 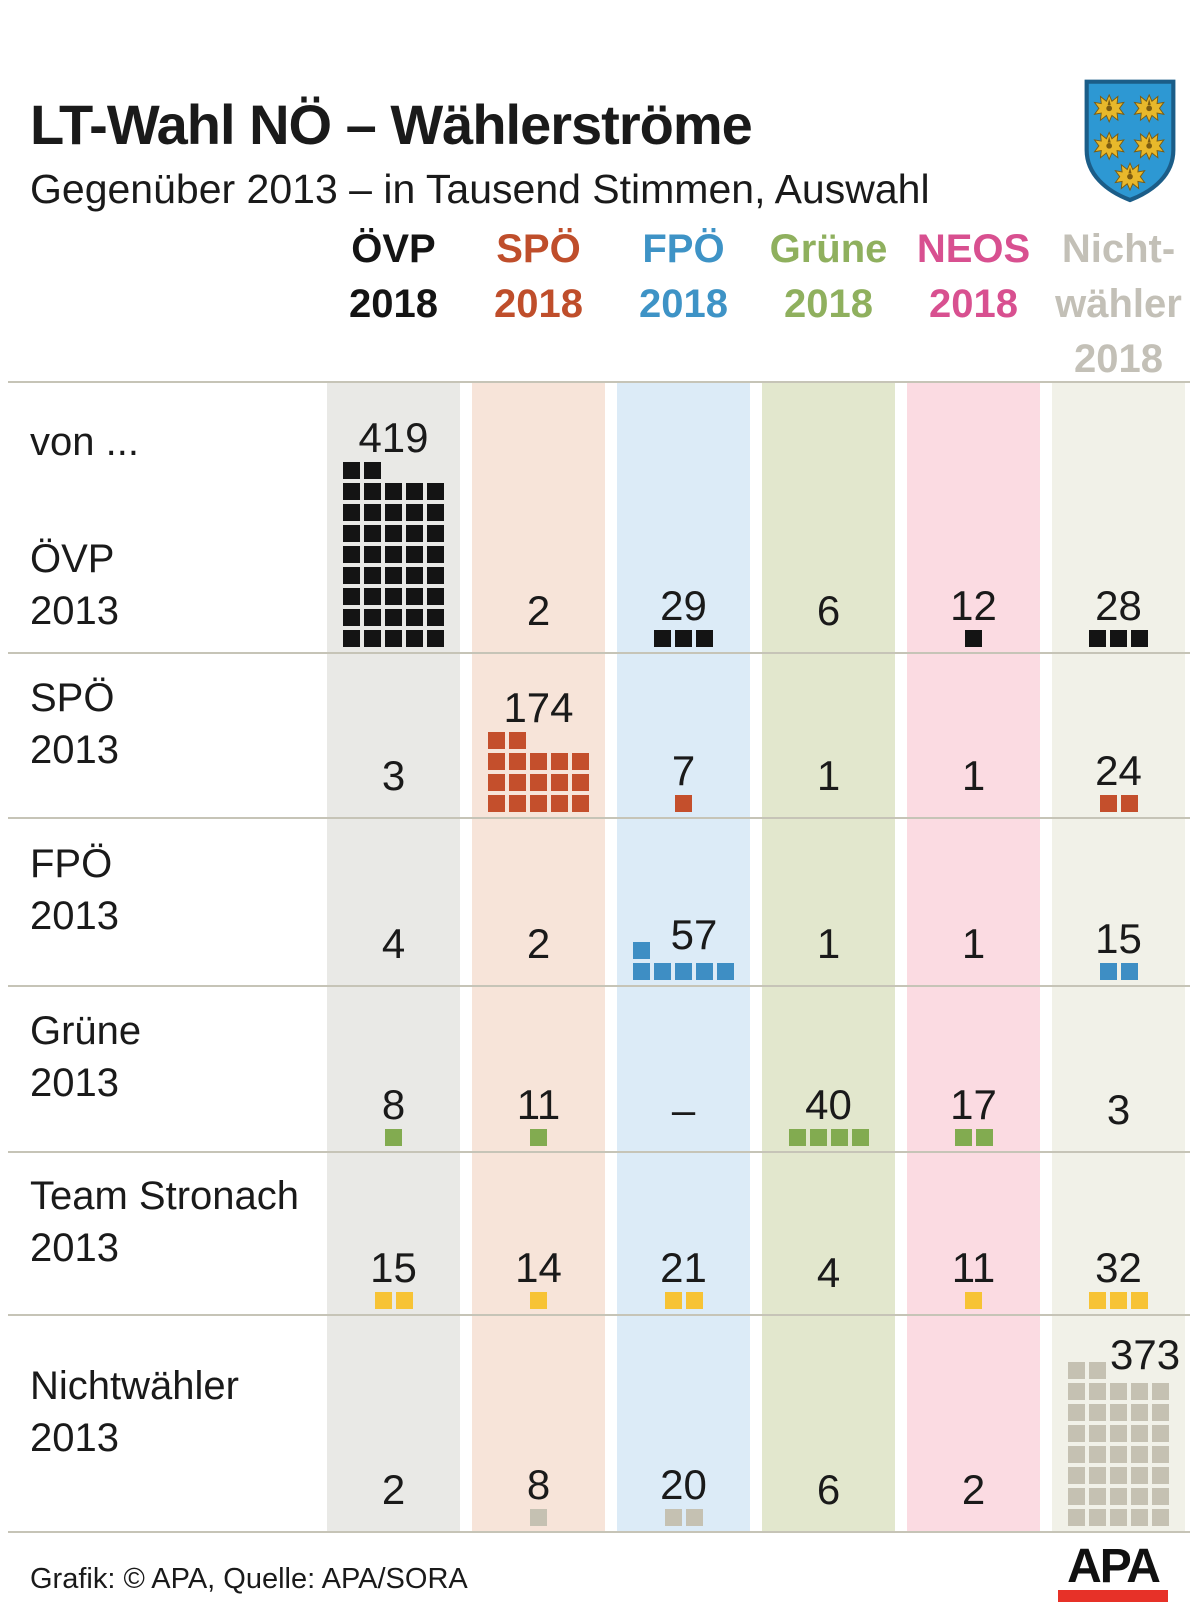 What do you see at coordinates (71, 864) in the screenshot?
I see `row-label-line: FPÖ` at bounding box center [71, 864].